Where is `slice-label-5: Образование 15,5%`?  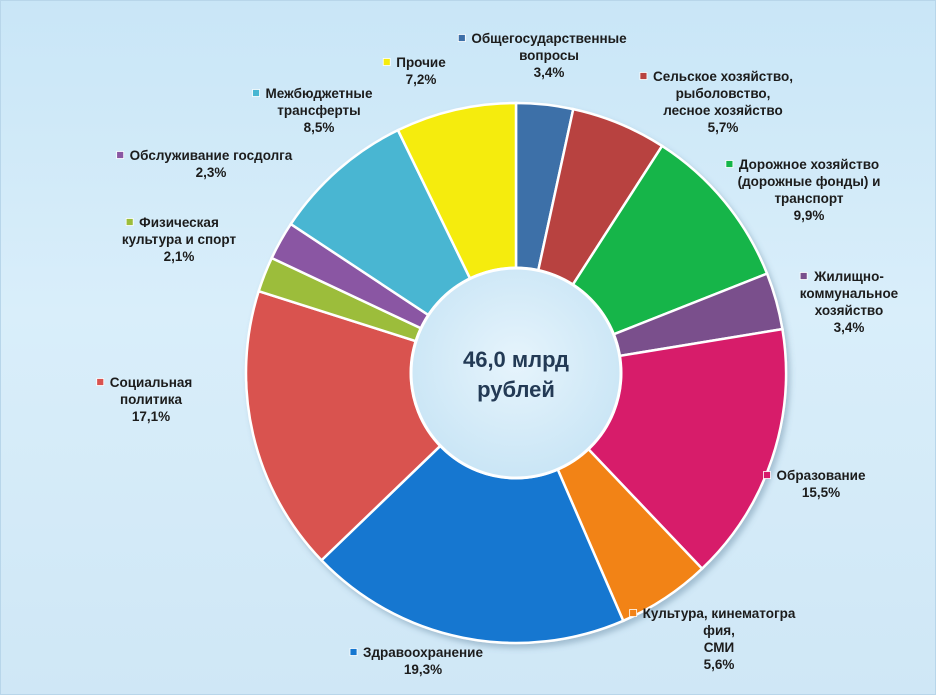
slice-label-5: Образование 15,5% is located at coordinates (814, 484).